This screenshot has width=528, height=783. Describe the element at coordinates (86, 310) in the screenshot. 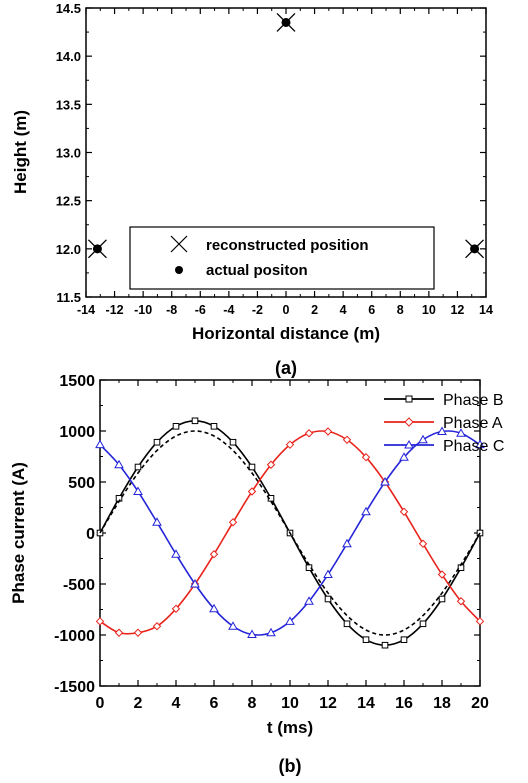

I see `x-tick-label: -14` at that location.